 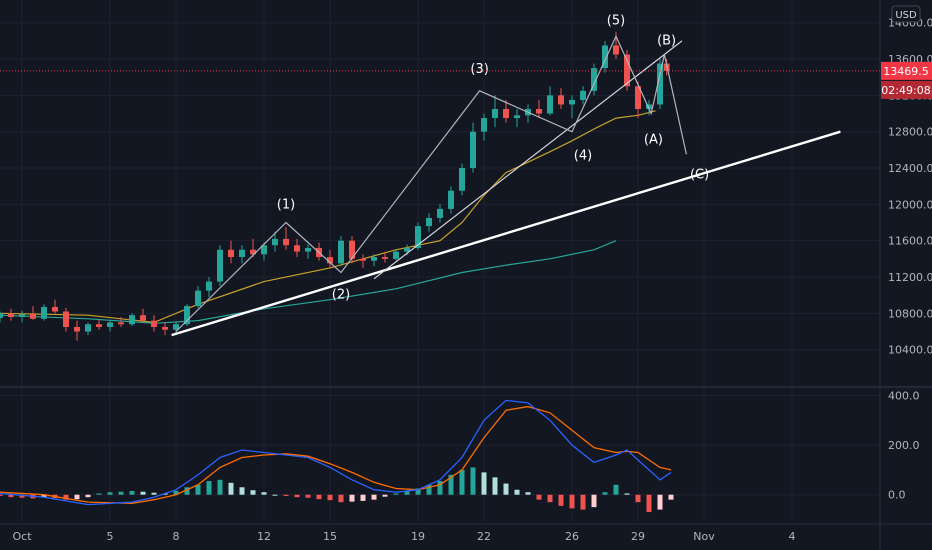 I want to click on price-axis-tick: 11600.0, so click(x=910, y=241).